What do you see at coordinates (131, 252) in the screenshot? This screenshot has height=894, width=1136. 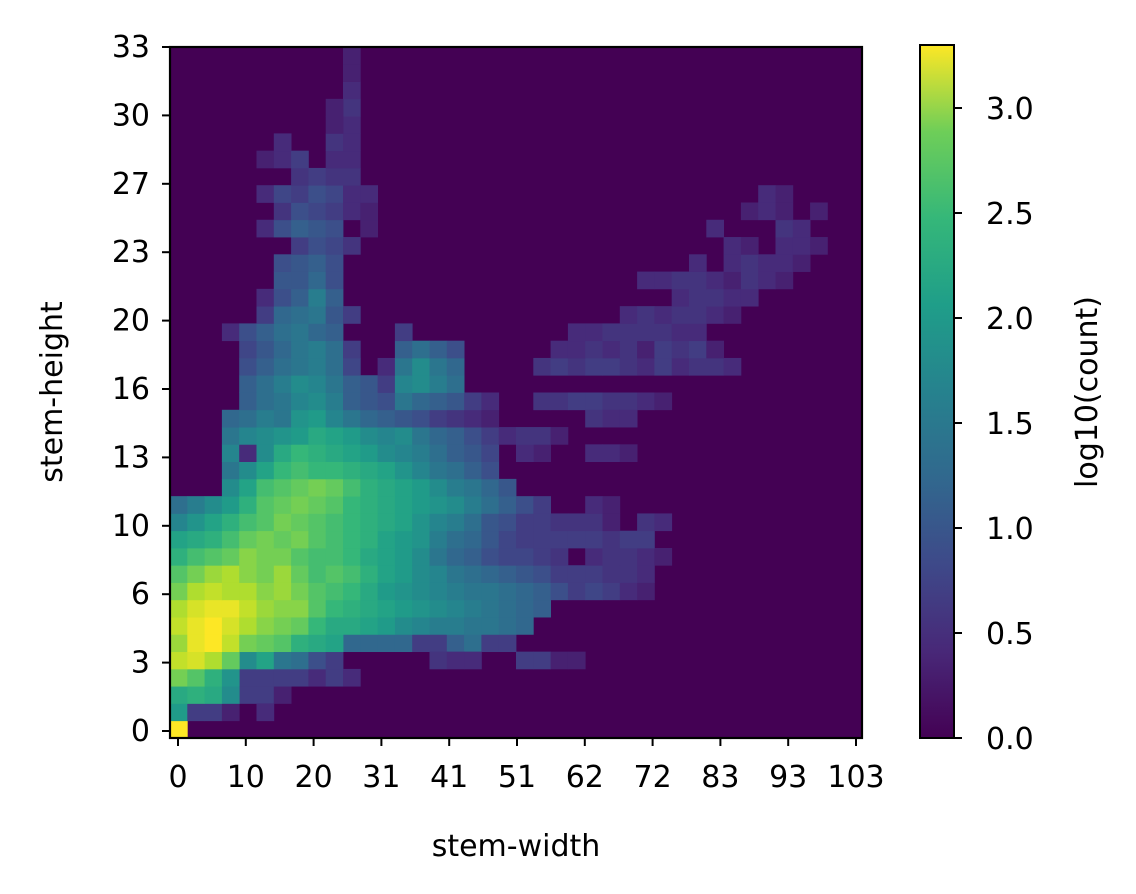 I see `y-tick-label: 23` at bounding box center [131, 252].